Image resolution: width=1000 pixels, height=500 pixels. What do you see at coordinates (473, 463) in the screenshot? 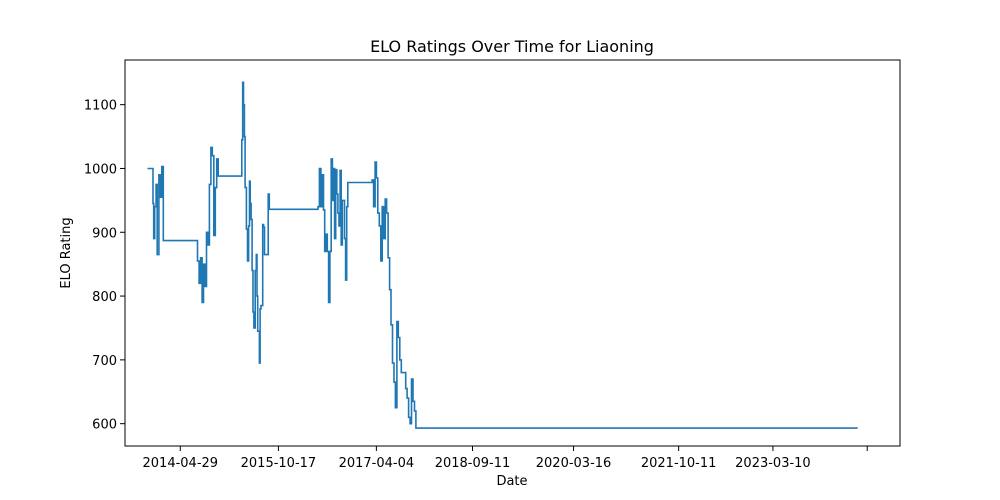
I see `x-tick-label: 2018-09-11` at bounding box center [473, 463].